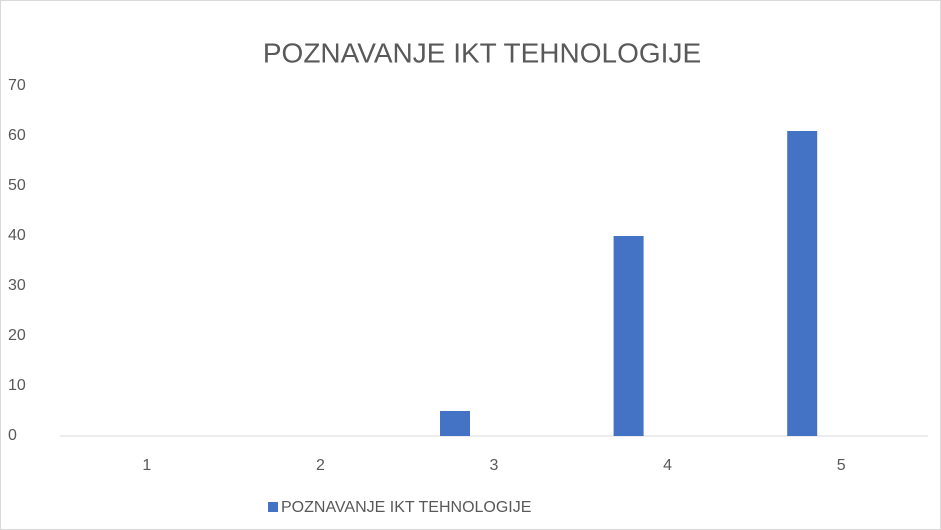 This screenshot has height=530, width=941. Describe the element at coordinates (273, 507) in the screenshot. I see `legend-swatch` at that location.